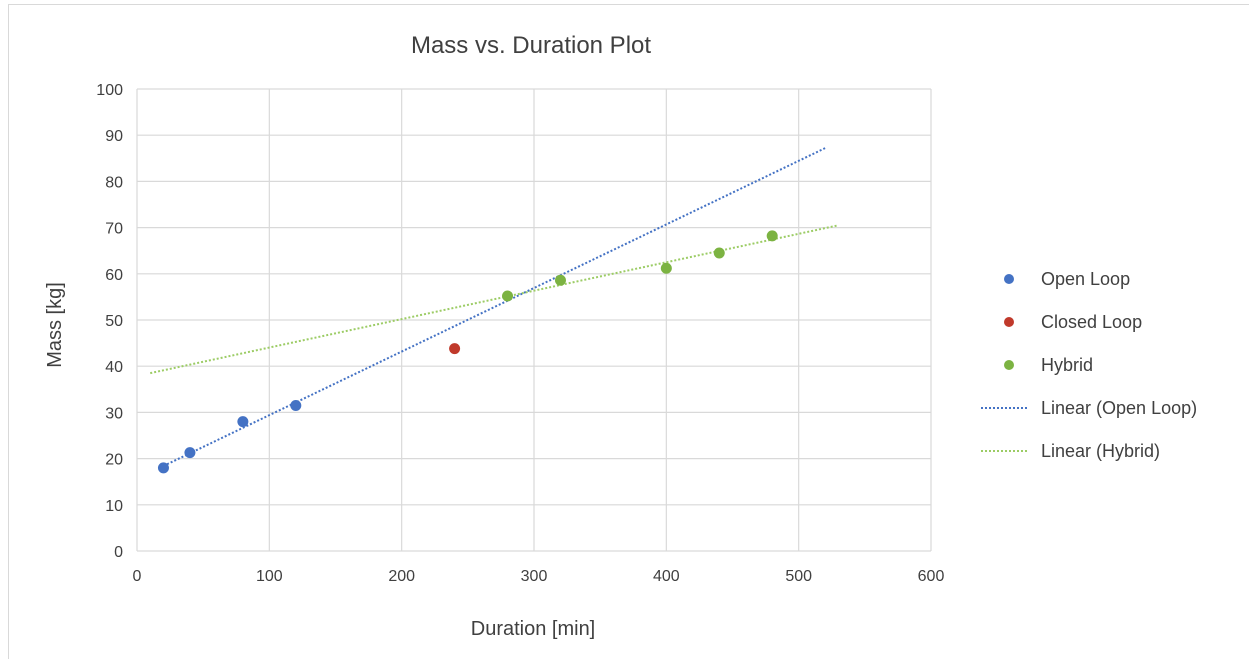  Describe the element at coordinates (1100, 451) in the screenshot. I see `legend-label: Linear (Hybrid)` at that location.